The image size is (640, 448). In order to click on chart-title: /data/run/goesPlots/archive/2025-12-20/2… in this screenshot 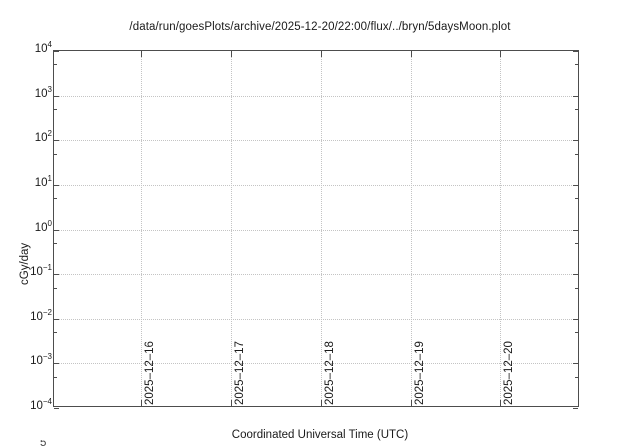, I will do `click(320, 27)`.